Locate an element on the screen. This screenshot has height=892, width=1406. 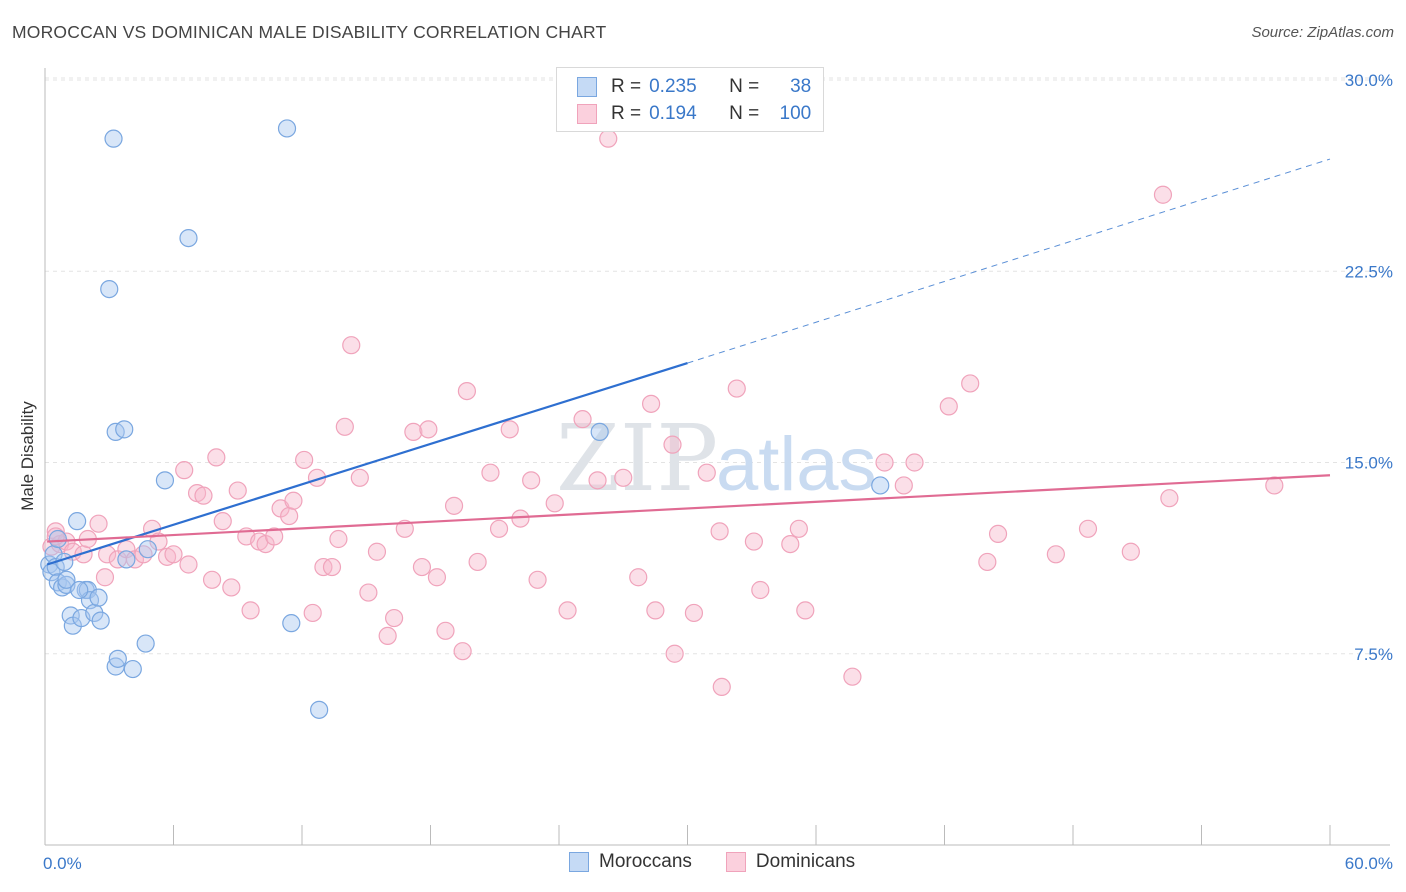
legend-item-moroccans: Moroccans is located at coordinates (630, 862).